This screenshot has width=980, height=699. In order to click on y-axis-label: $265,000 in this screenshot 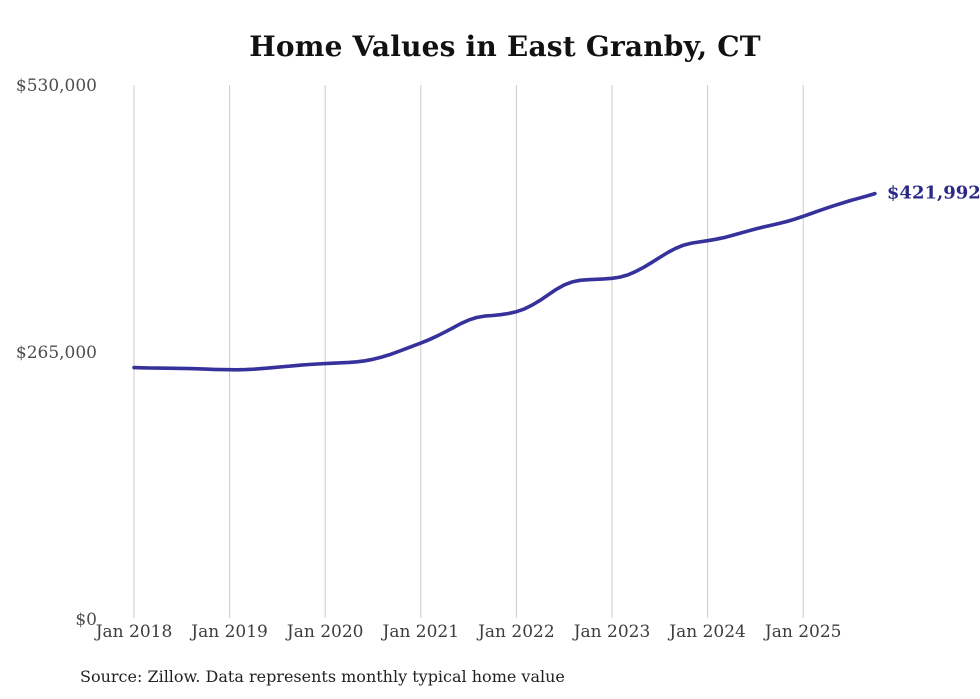, I will do `click(56, 352)`.